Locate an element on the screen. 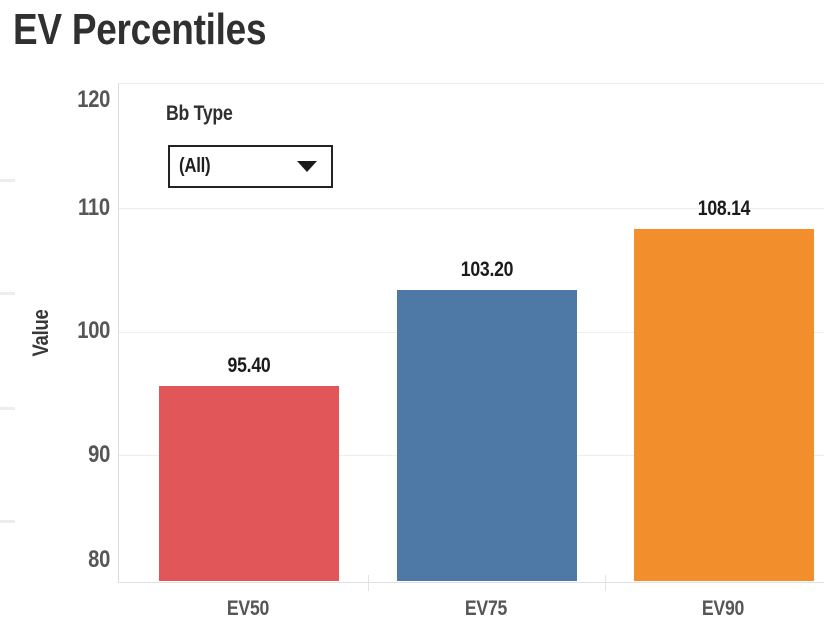  y-axis-tick-label: 120 is located at coordinates (55, 100).